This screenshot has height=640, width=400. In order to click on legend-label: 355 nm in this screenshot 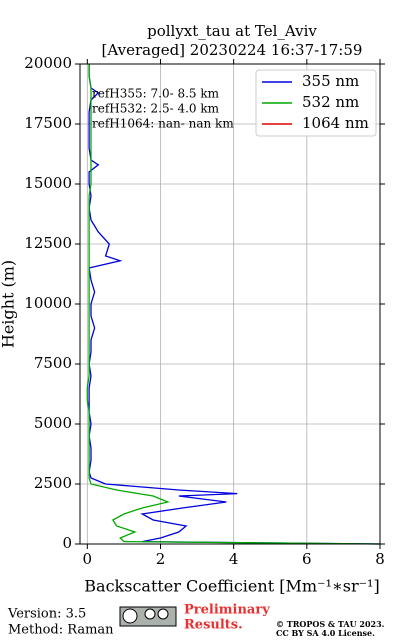, I will do `click(330, 81)`.